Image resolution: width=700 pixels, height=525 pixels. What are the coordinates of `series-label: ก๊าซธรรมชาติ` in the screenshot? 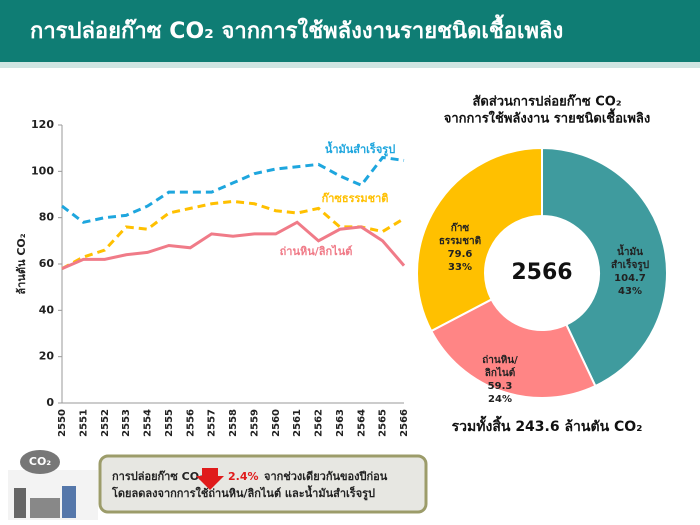 It's located at (355, 198).